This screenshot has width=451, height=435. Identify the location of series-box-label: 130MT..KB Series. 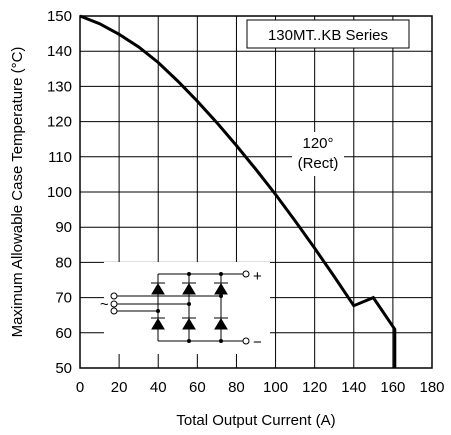
(328, 35).